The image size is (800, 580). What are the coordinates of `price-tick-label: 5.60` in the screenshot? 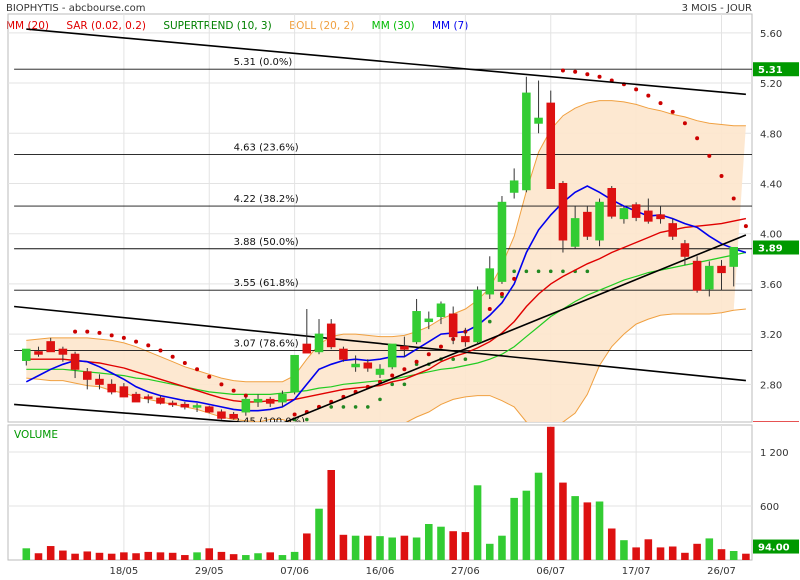 It's located at (771, 34).